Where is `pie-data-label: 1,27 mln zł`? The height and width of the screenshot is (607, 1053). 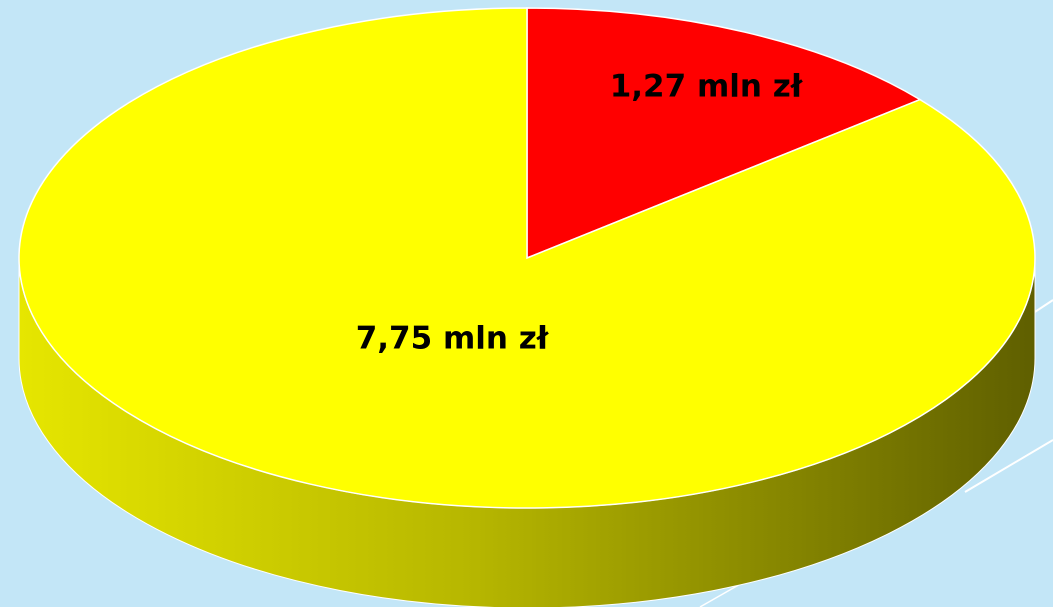
pie-data-label: 1,27 mln zł is located at coordinates (707, 87).